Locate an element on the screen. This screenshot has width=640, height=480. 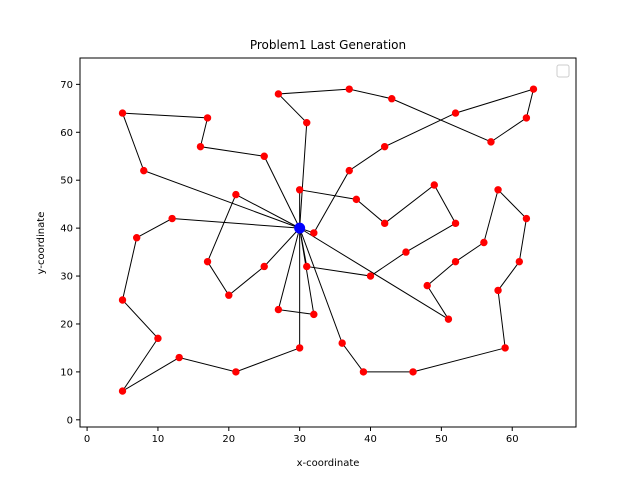
y-tick-label: 70 is located at coordinates (66, 85).